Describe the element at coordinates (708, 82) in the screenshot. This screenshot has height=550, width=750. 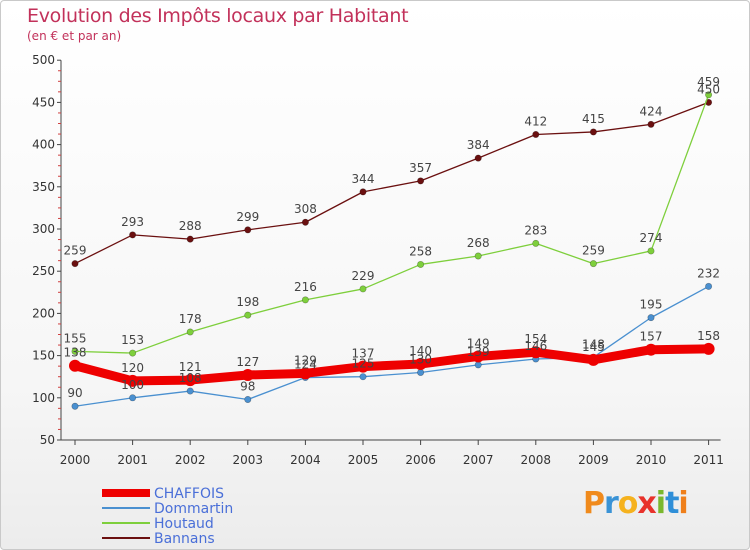
I see `data-label: 459` at that location.